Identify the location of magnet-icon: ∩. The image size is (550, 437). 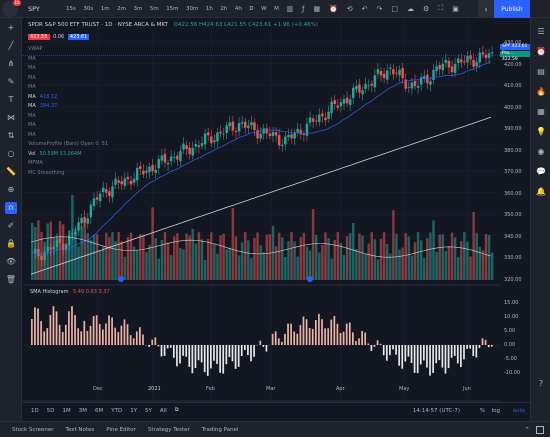
(11, 208).